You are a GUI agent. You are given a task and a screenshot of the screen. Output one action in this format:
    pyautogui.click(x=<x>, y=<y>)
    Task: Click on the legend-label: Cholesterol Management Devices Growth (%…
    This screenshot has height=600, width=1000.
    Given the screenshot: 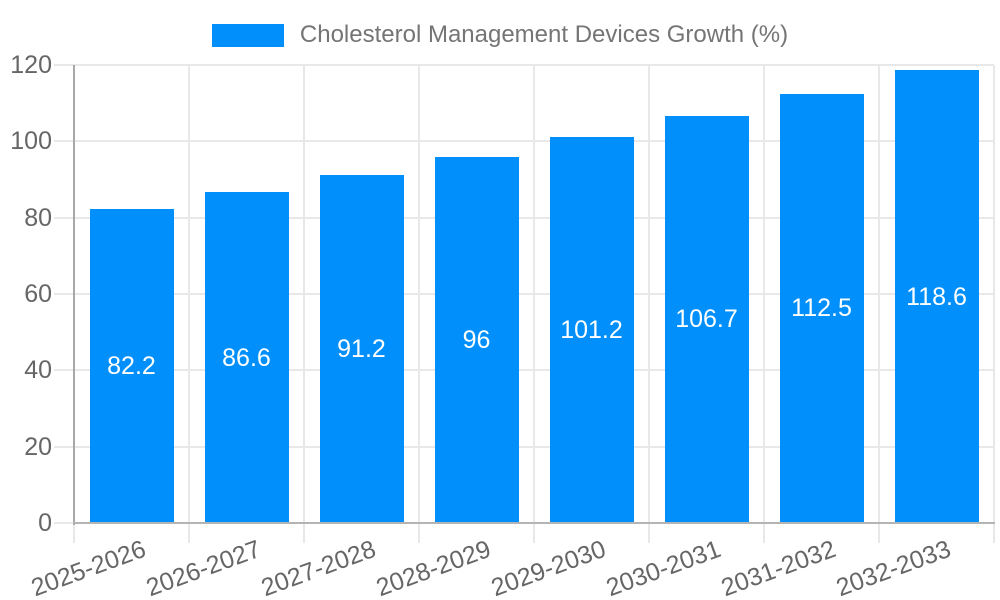 What is the action you would take?
    pyautogui.click(x=544, y=34)
    